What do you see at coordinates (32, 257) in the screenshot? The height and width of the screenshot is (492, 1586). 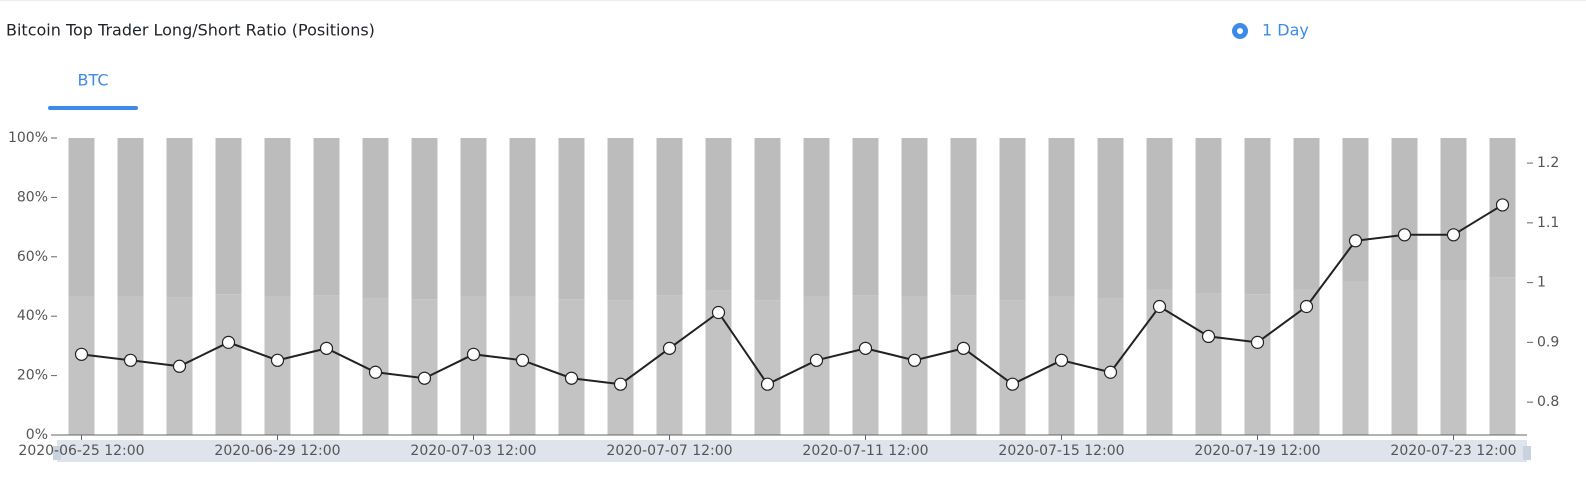 I see `y-tick-label: 60%` at bounding box center [32, 257].